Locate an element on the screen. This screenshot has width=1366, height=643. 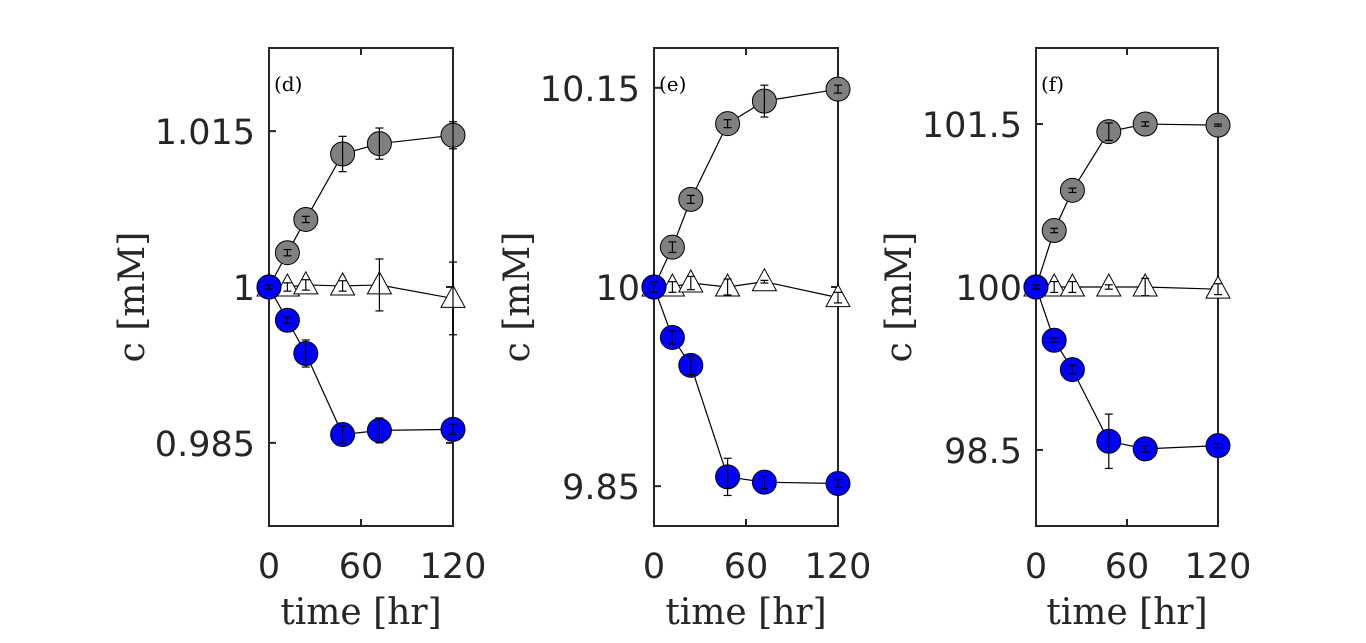
blue-series-line is located at coordinates (746, 385).